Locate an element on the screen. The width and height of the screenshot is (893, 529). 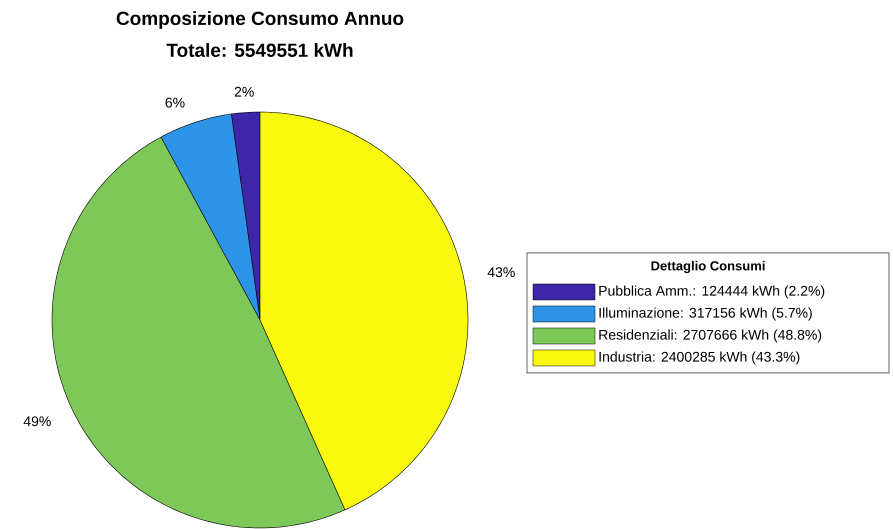
data-label: 2% is located at coordinates (244, 91).